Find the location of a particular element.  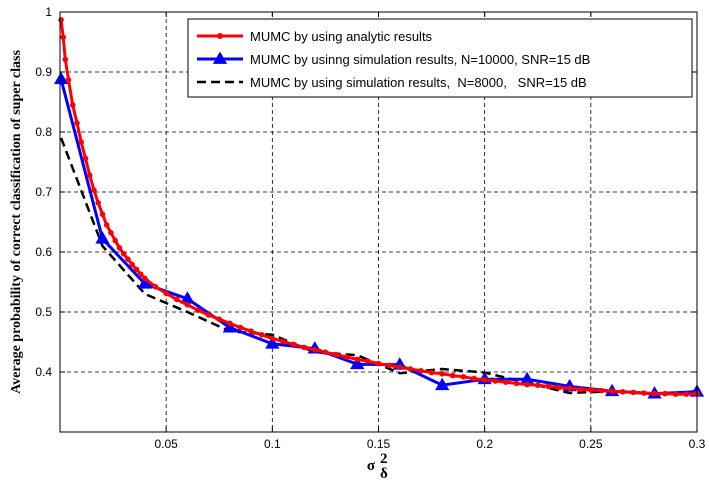

y-tick-labels: 0.4 0.5 0.6 0.7 0.8 0.9 1 is located at coordinates (43, 192).